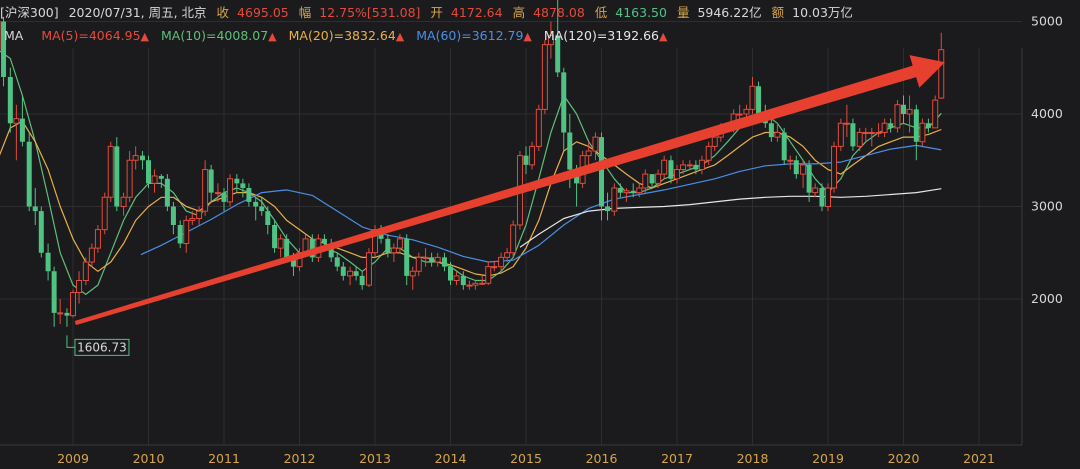 The height and width of the screenshot is (469, 1080). What do you see at coordinates (1047, 298) in the screenshot?
I see `y-tick-label: 2000` at bounding box center [1047, 298].